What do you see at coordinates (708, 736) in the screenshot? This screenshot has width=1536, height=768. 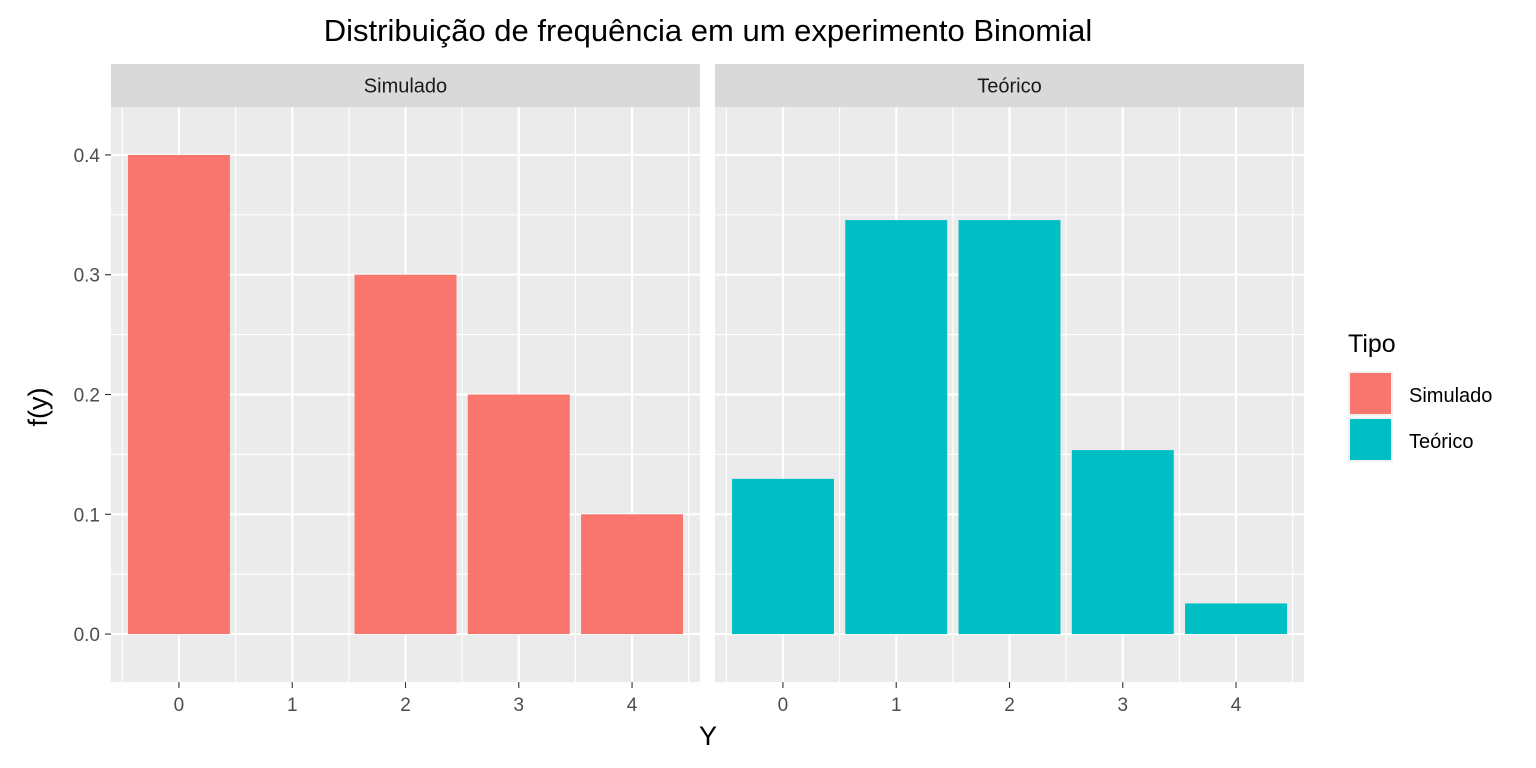 I see `x-axis-title: Y` at bounding box center [708, 736].